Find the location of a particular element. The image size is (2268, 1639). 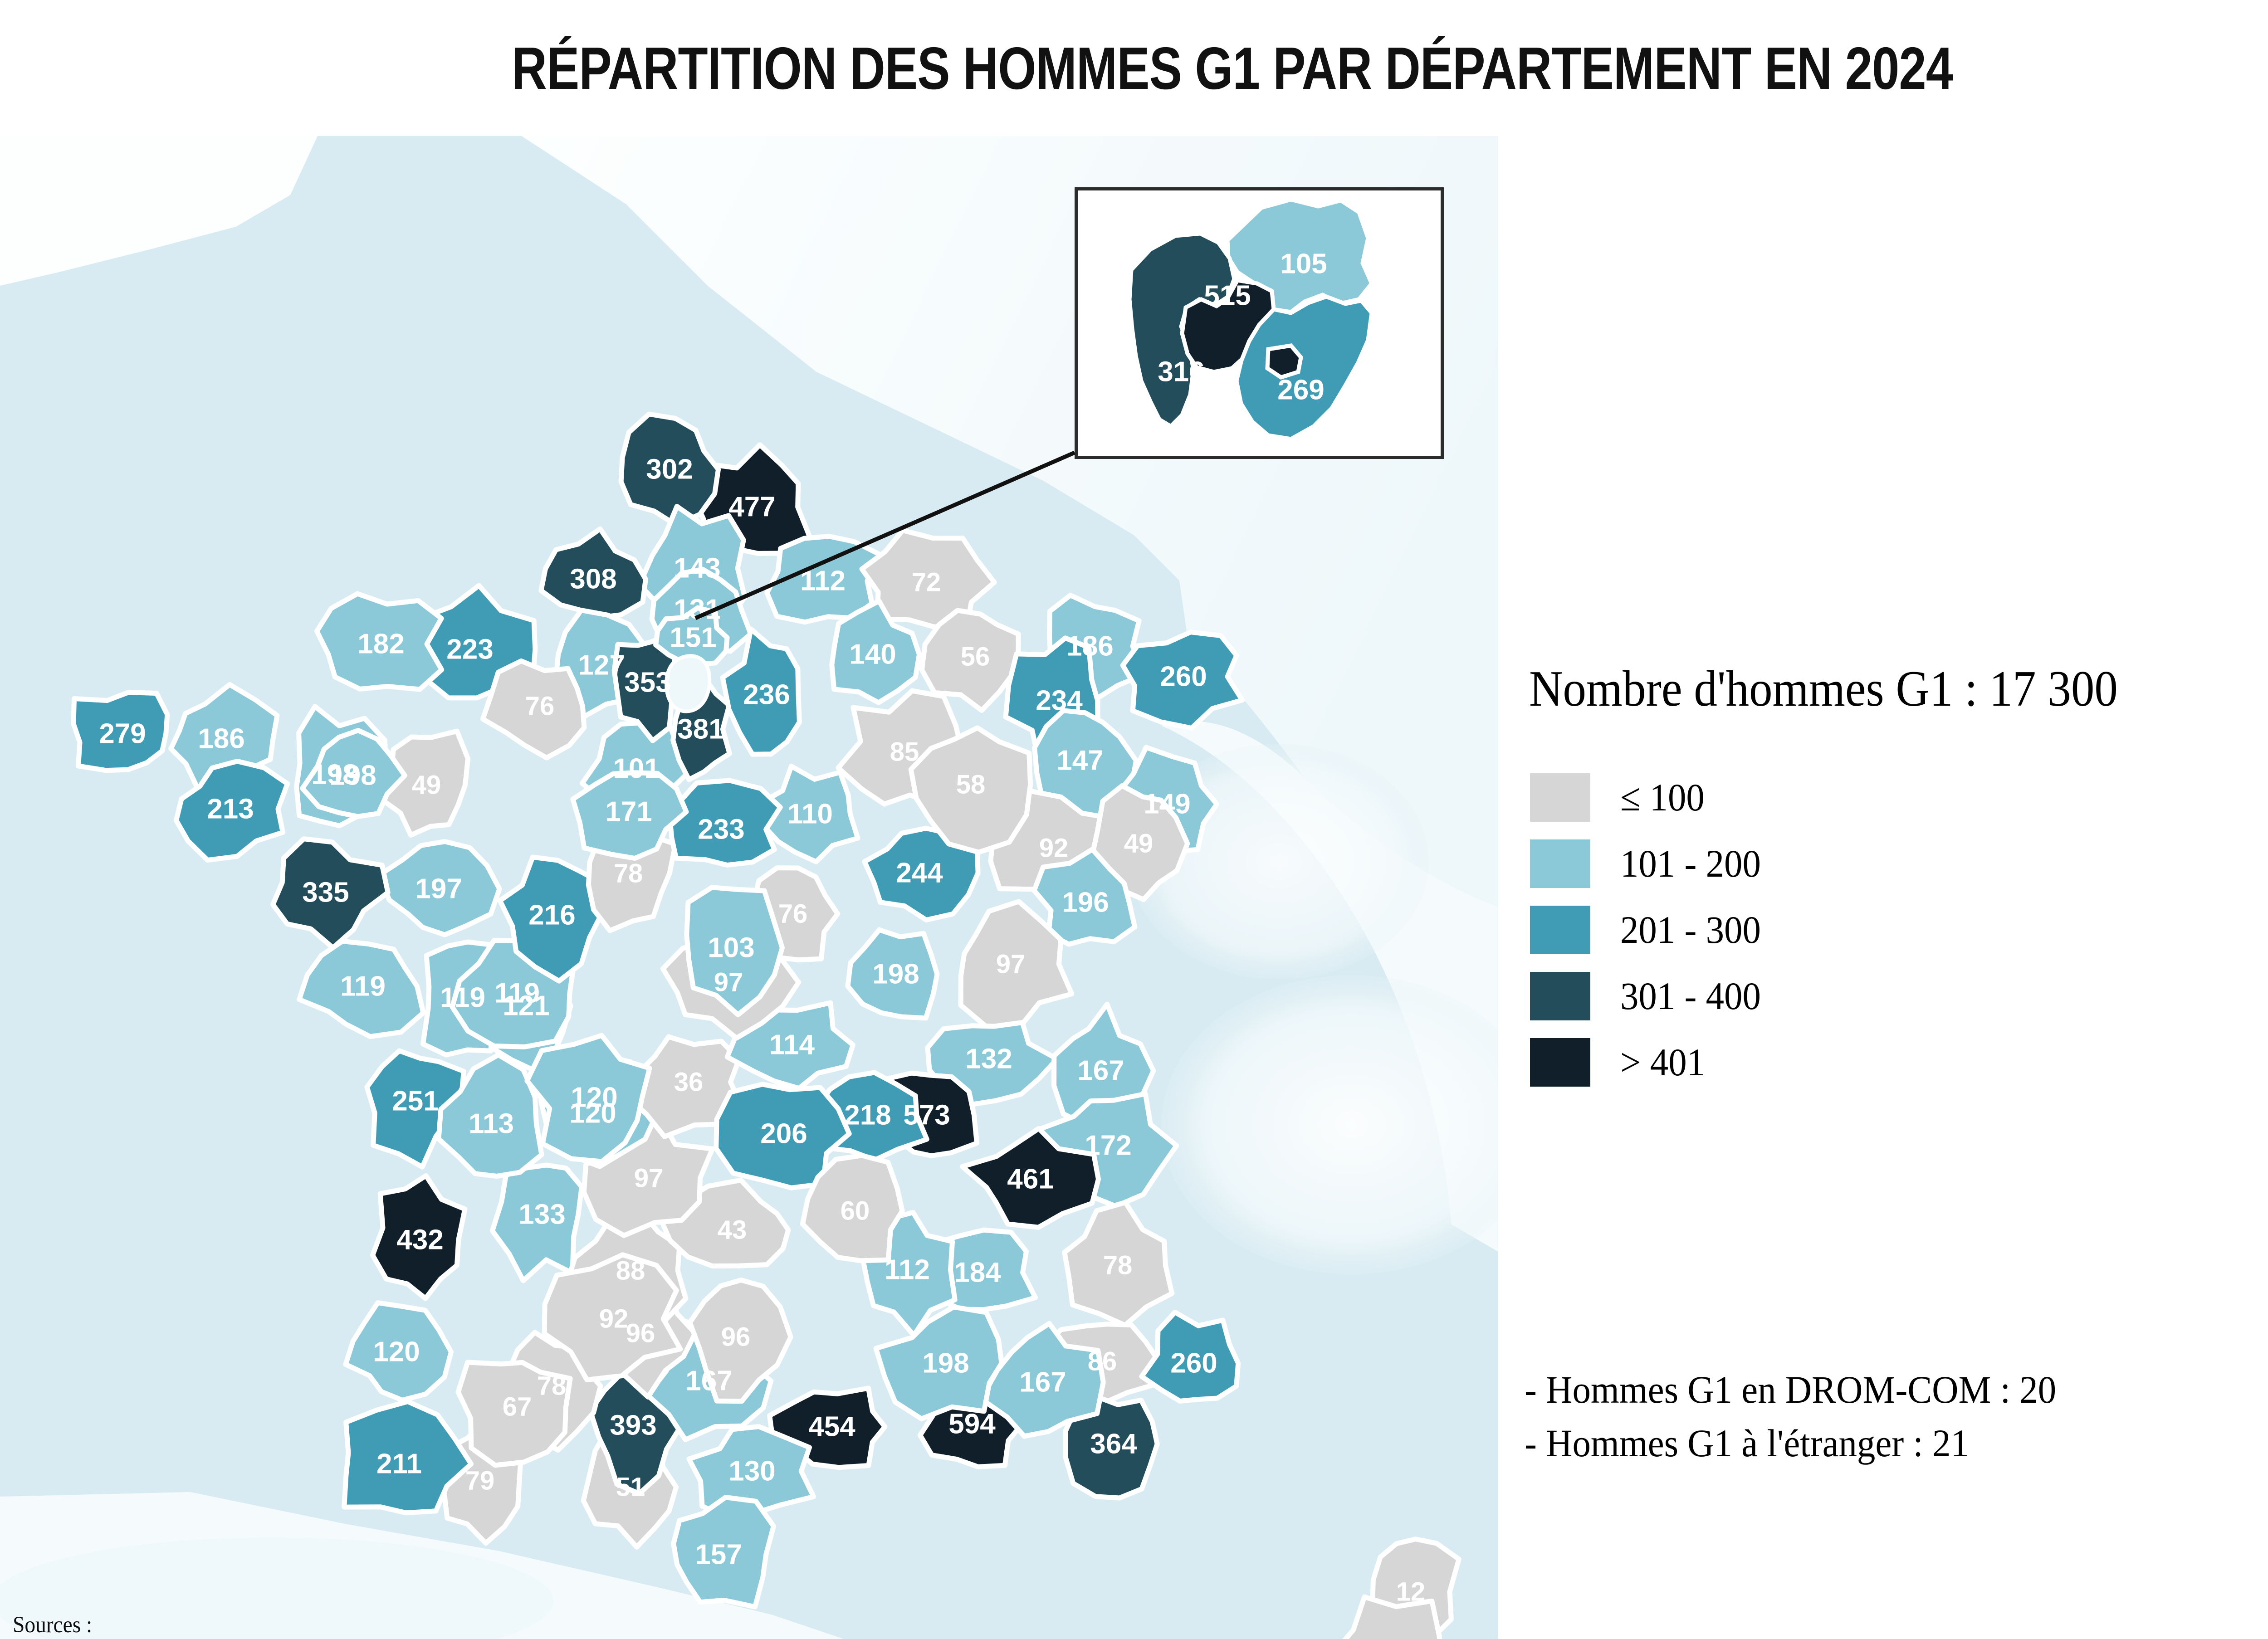

dep-value-yonne: 110 is located at coordinates (810, 814).